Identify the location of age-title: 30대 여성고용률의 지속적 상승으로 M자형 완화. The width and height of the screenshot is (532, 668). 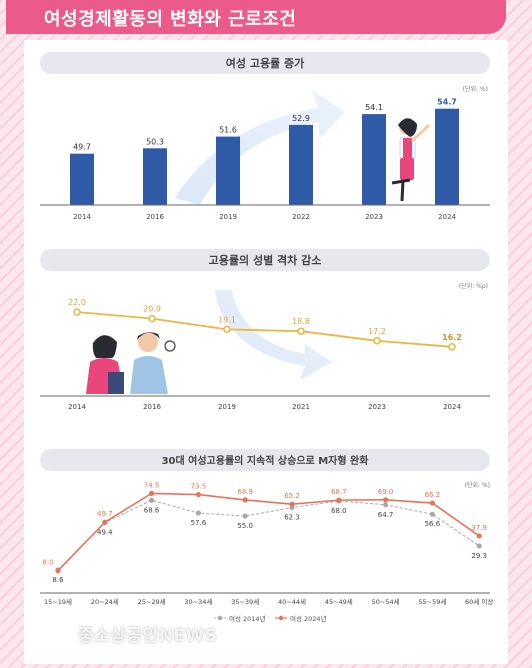
(266, 460).